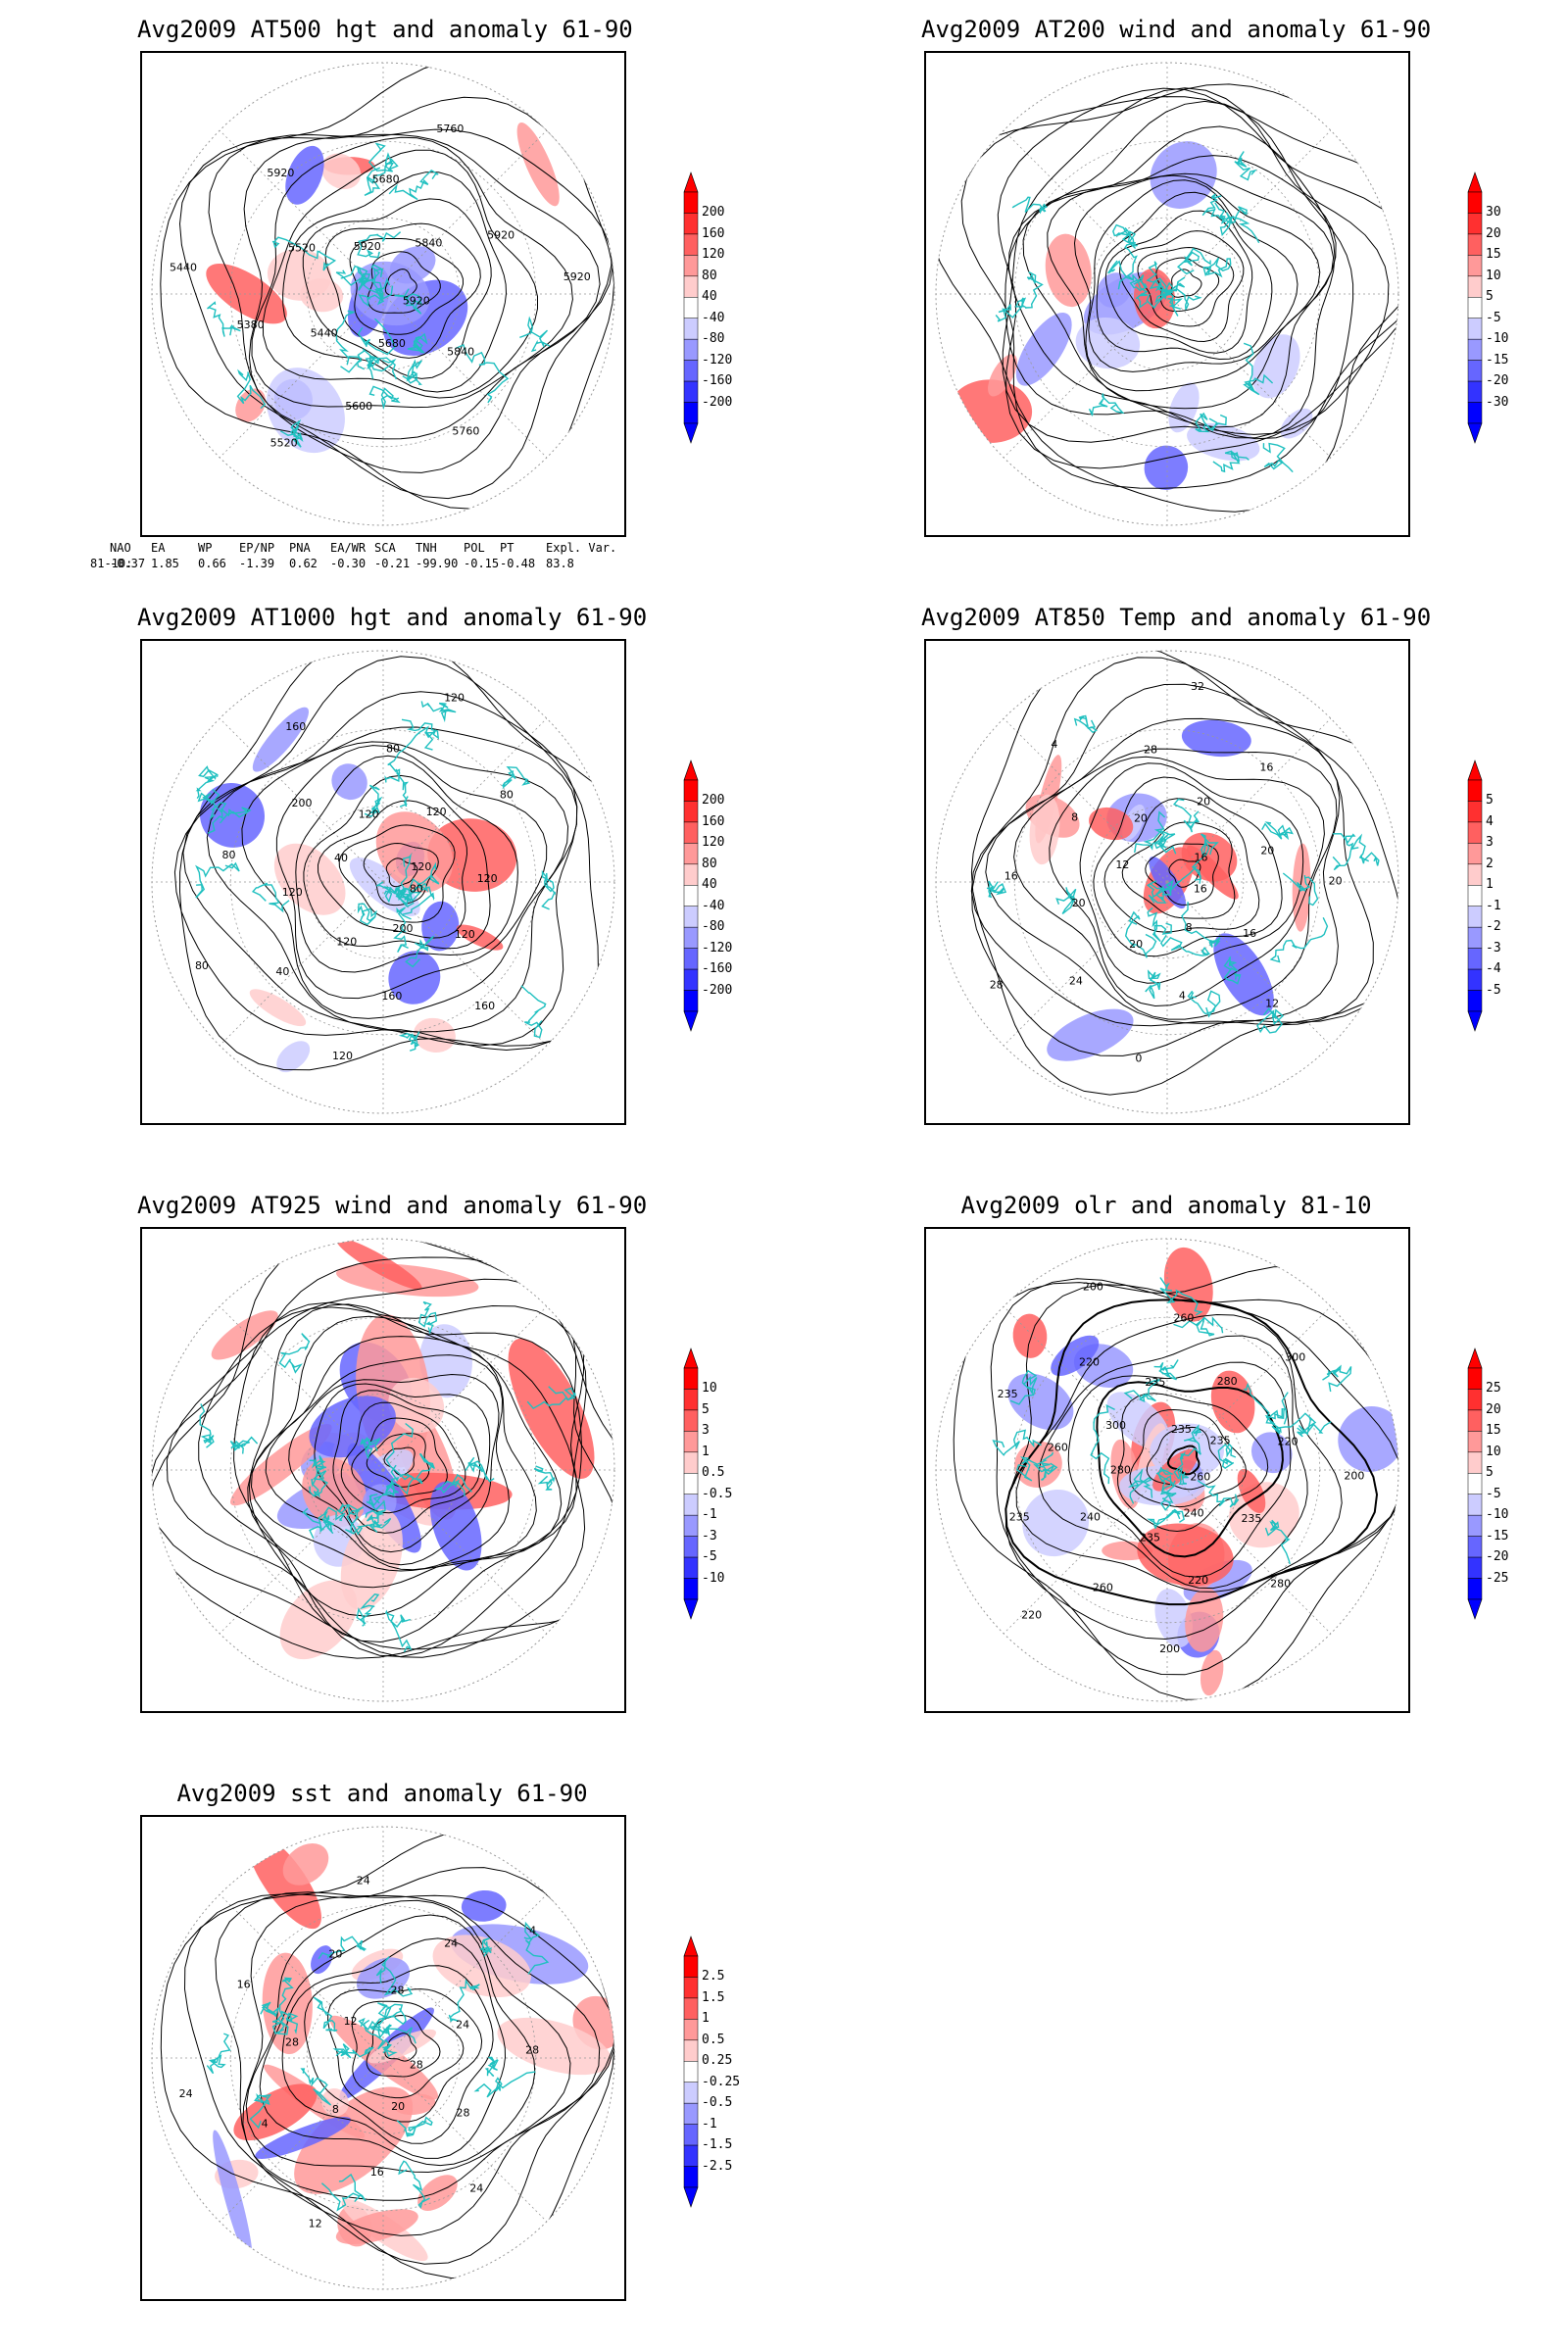 This screenshot has height=2352, width=1568. I want to click on contour-label: 16, so click(1249, 933).